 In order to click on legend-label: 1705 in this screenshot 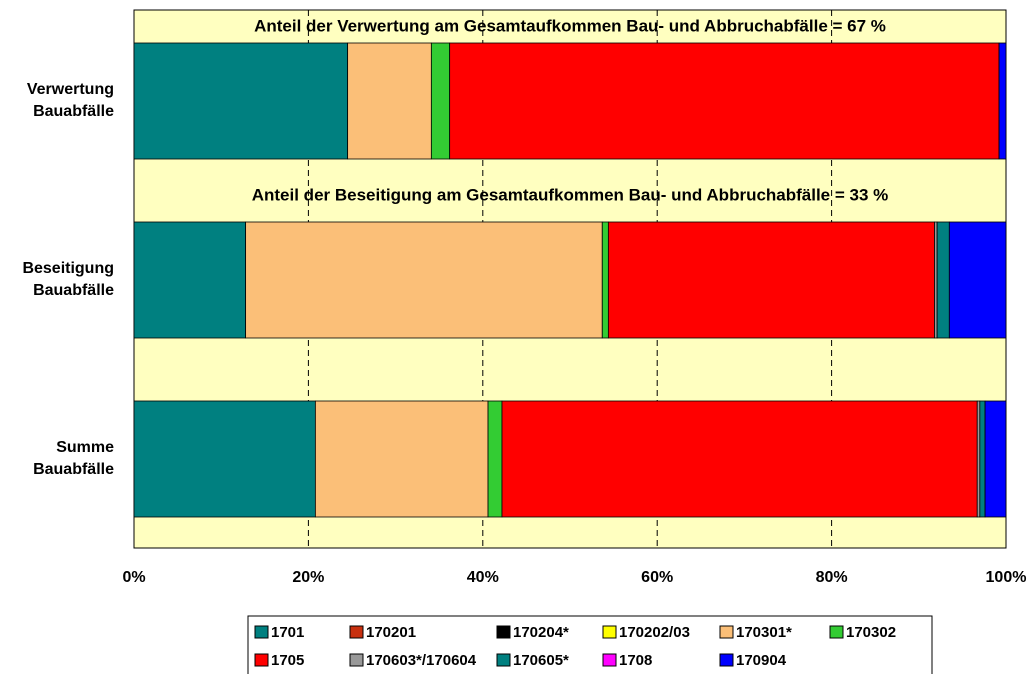, I will do `click(287, 660)`.